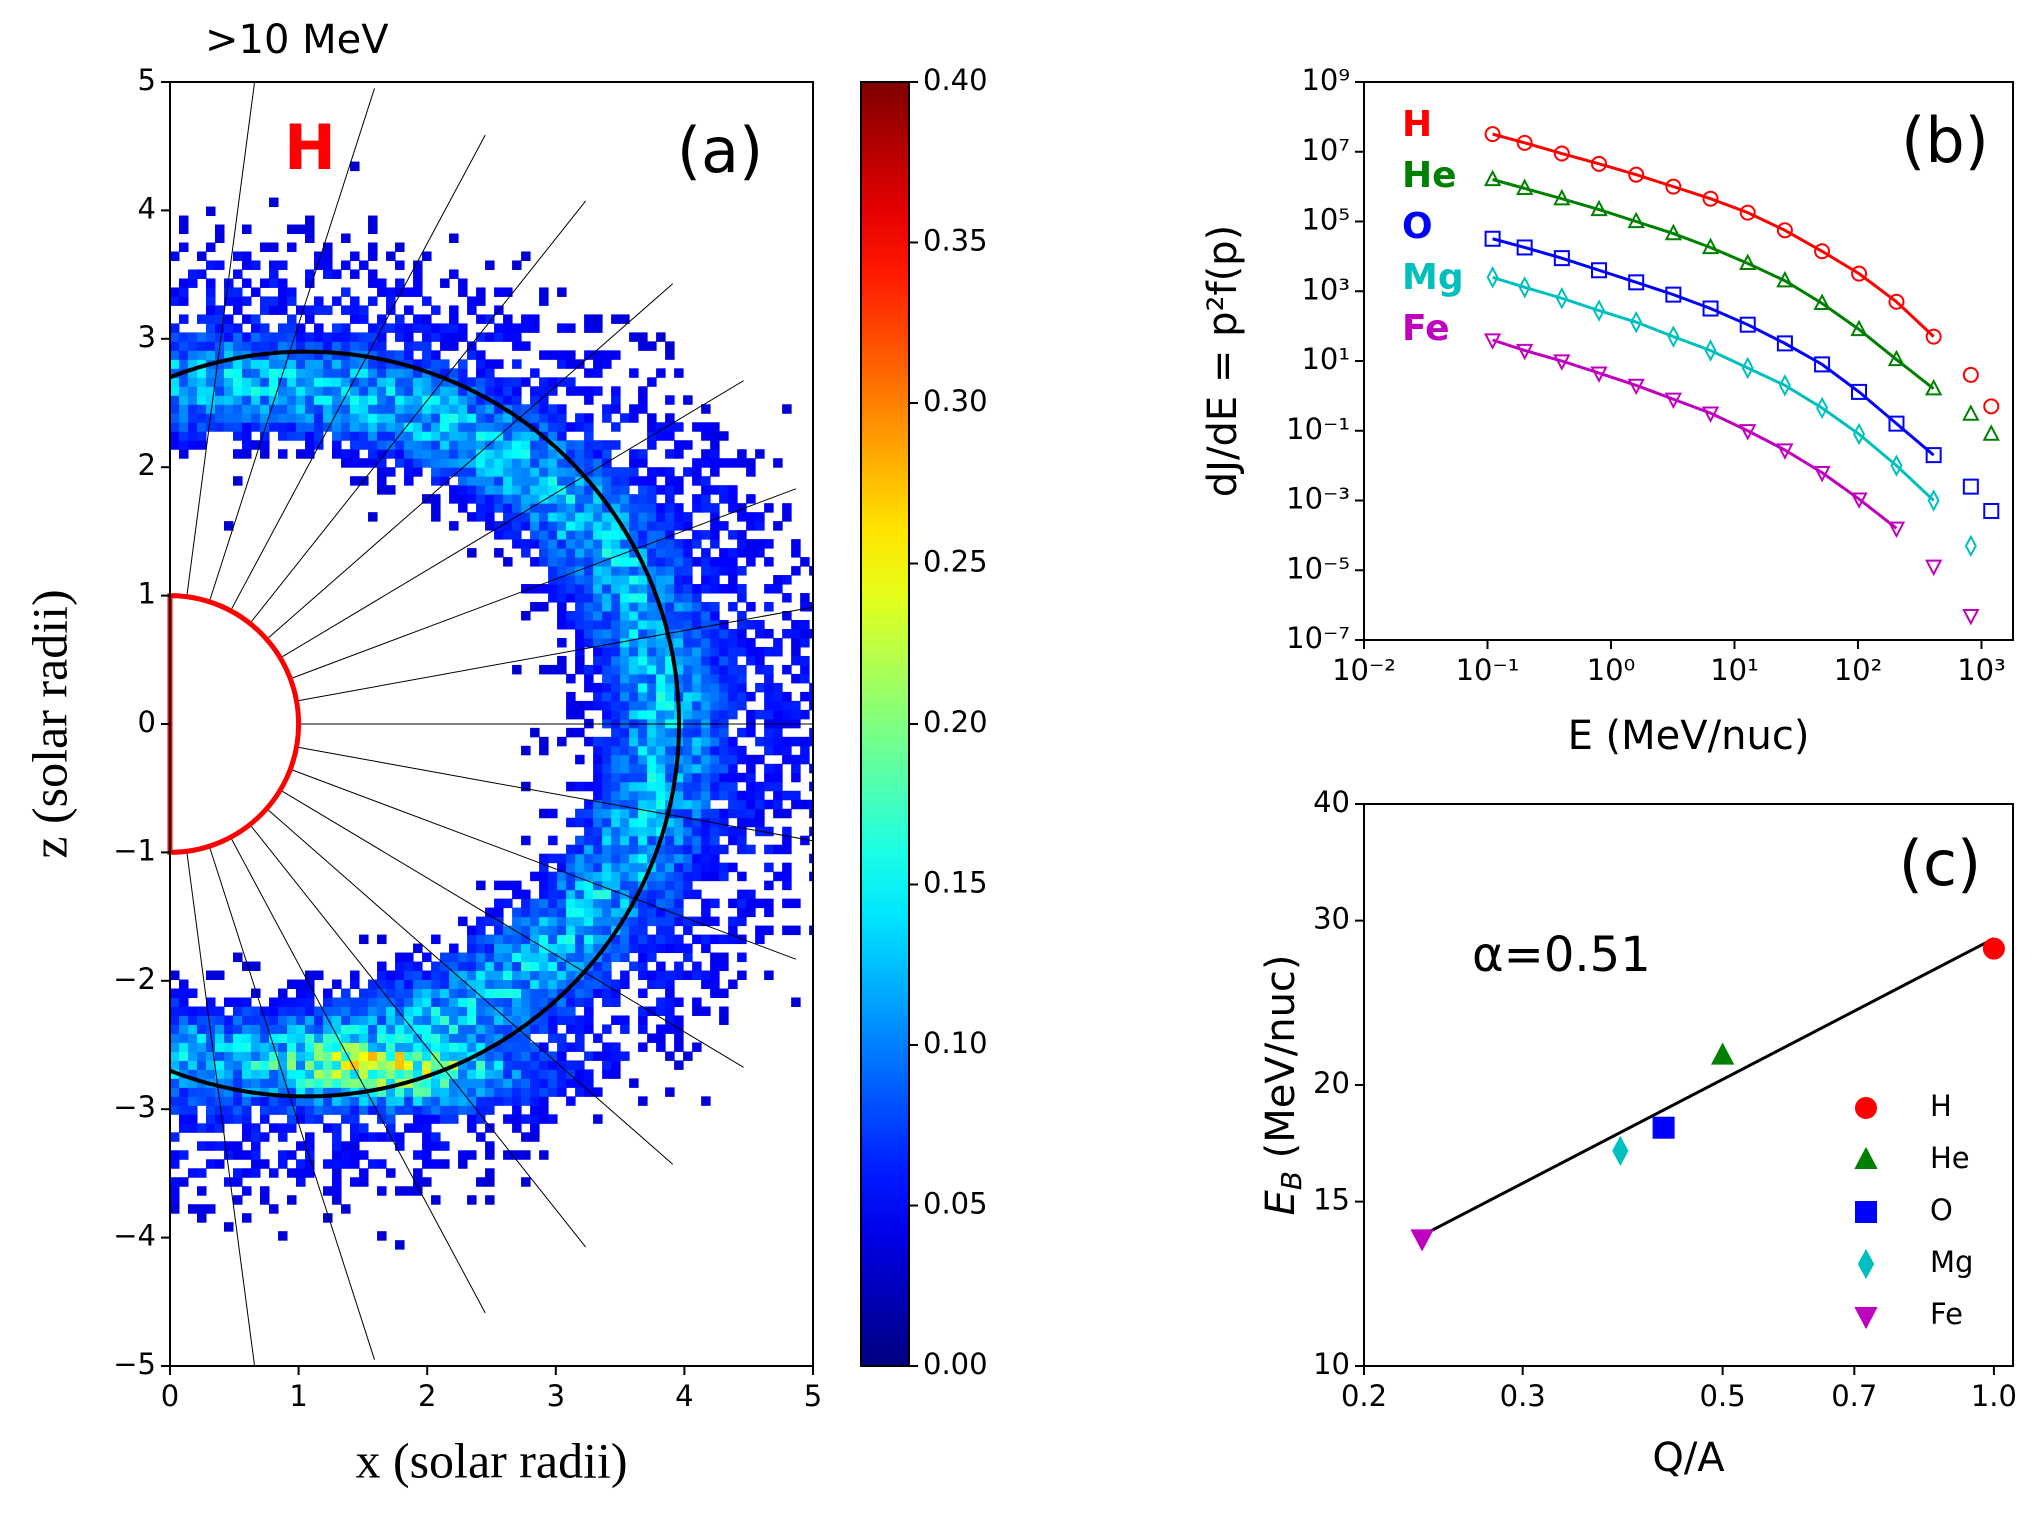 The image size is (2036, 1513). I want to click on shock-front, so click(425, 724).